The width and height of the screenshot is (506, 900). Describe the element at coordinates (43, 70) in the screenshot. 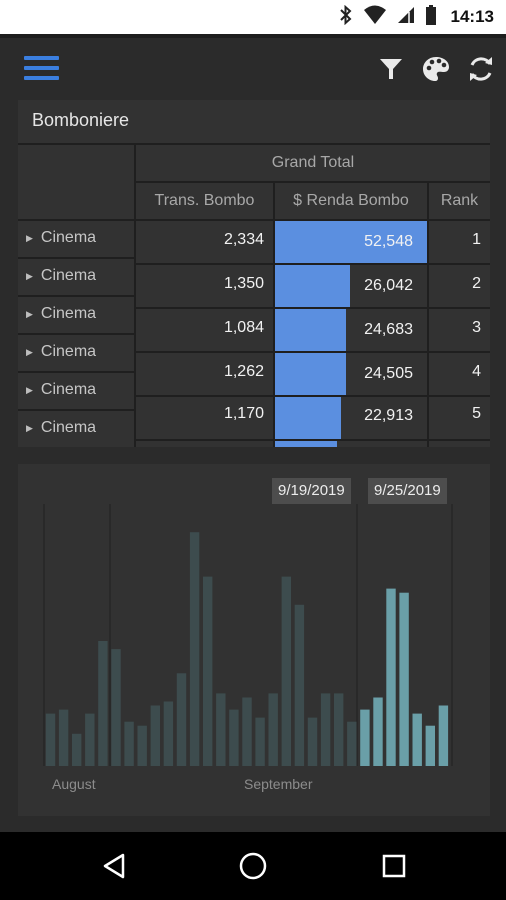

I see `hamburger-menu-icon` at that location.